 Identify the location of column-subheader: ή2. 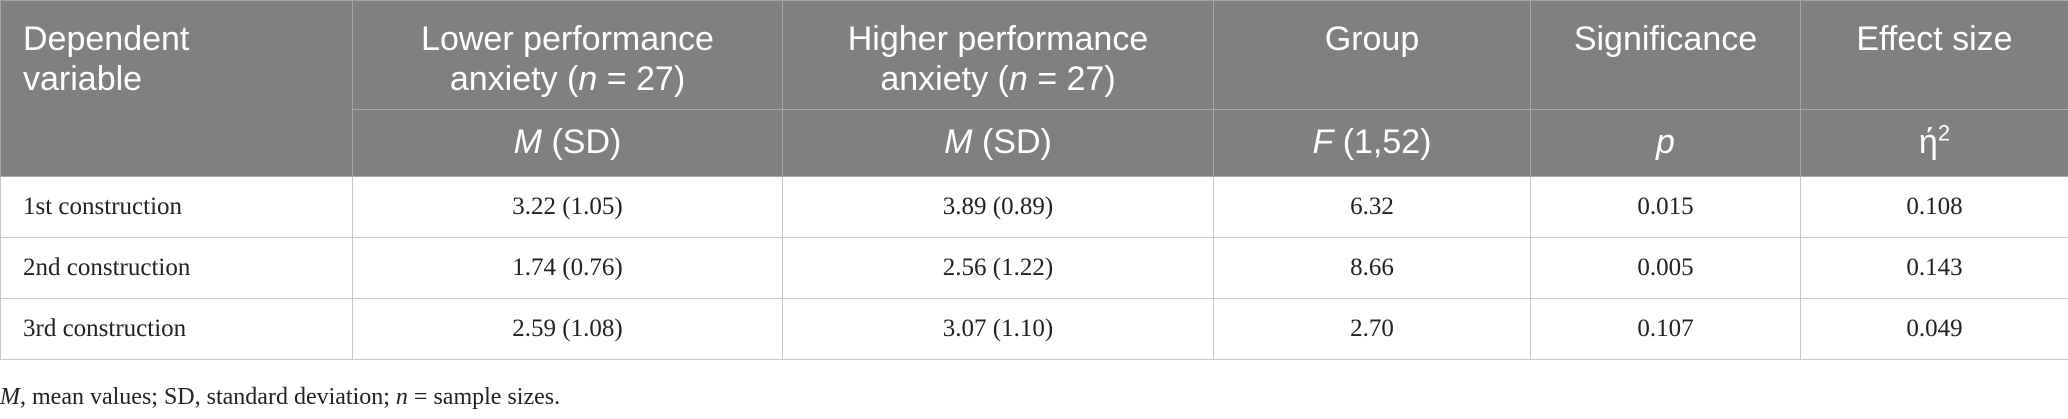
(1934, 143).